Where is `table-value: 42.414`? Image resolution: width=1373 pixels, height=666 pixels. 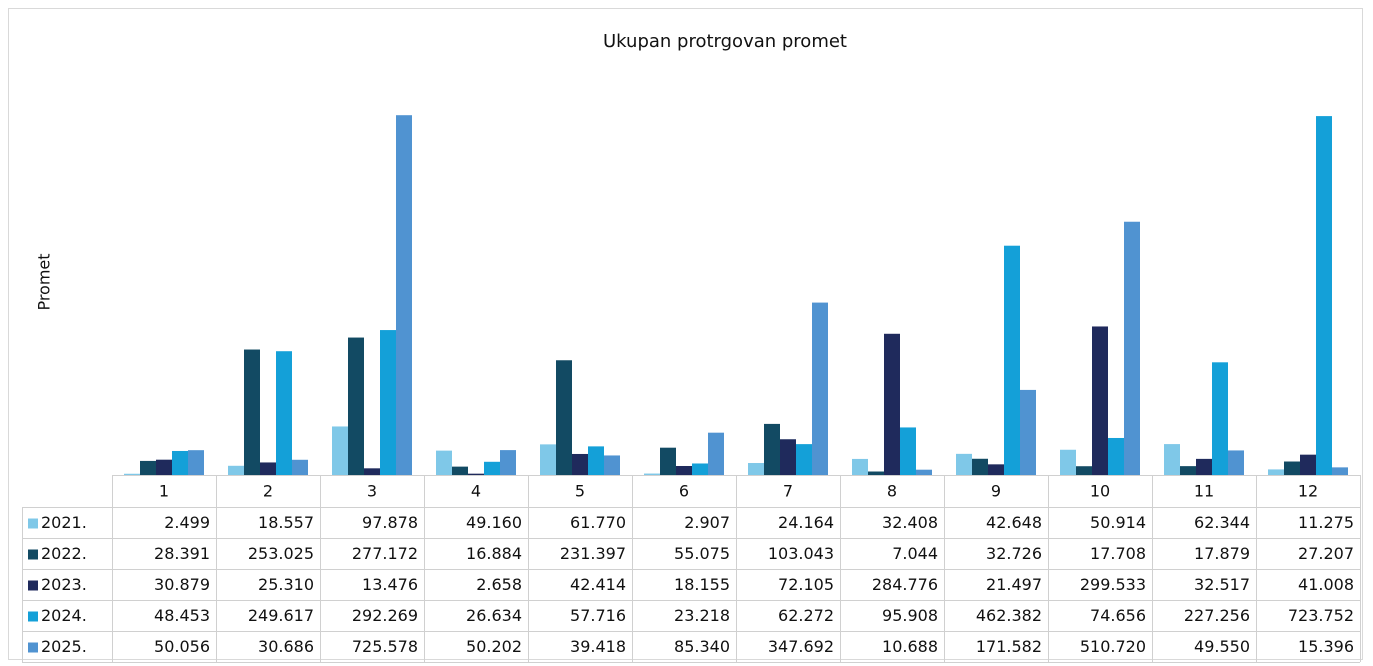 table-value: 42.414 is located at coordinates (598, 584).